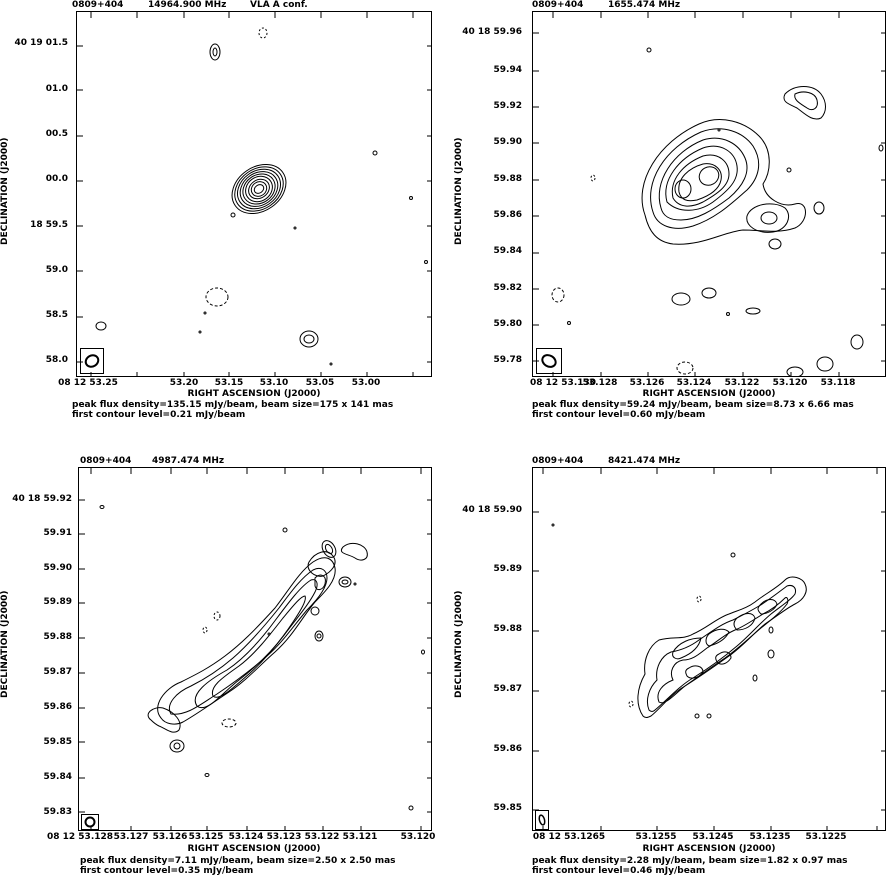  I want to click on panel-3-xtick: 53.122, so click(322, 837).